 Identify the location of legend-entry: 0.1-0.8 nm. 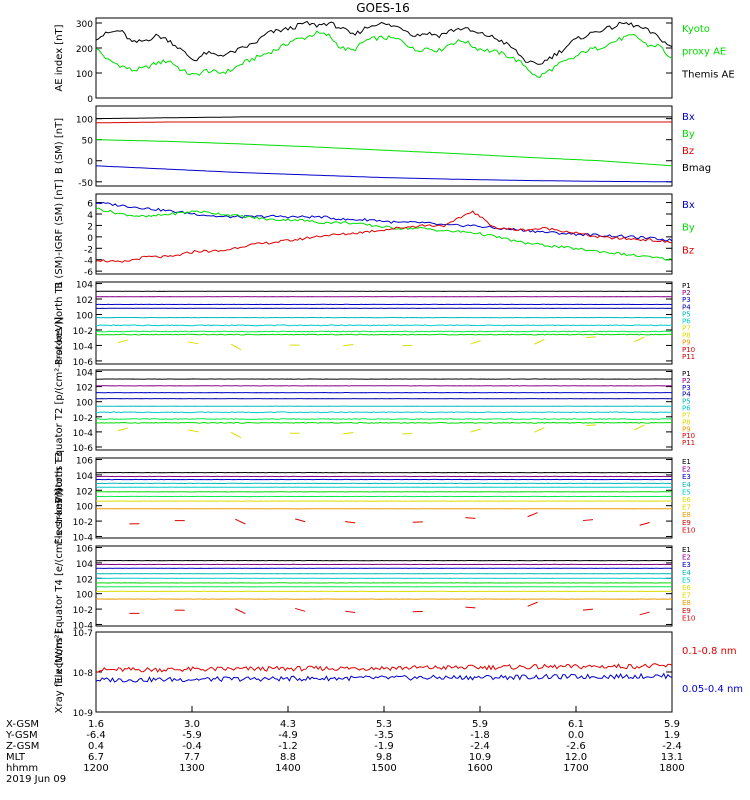
(709, 651).